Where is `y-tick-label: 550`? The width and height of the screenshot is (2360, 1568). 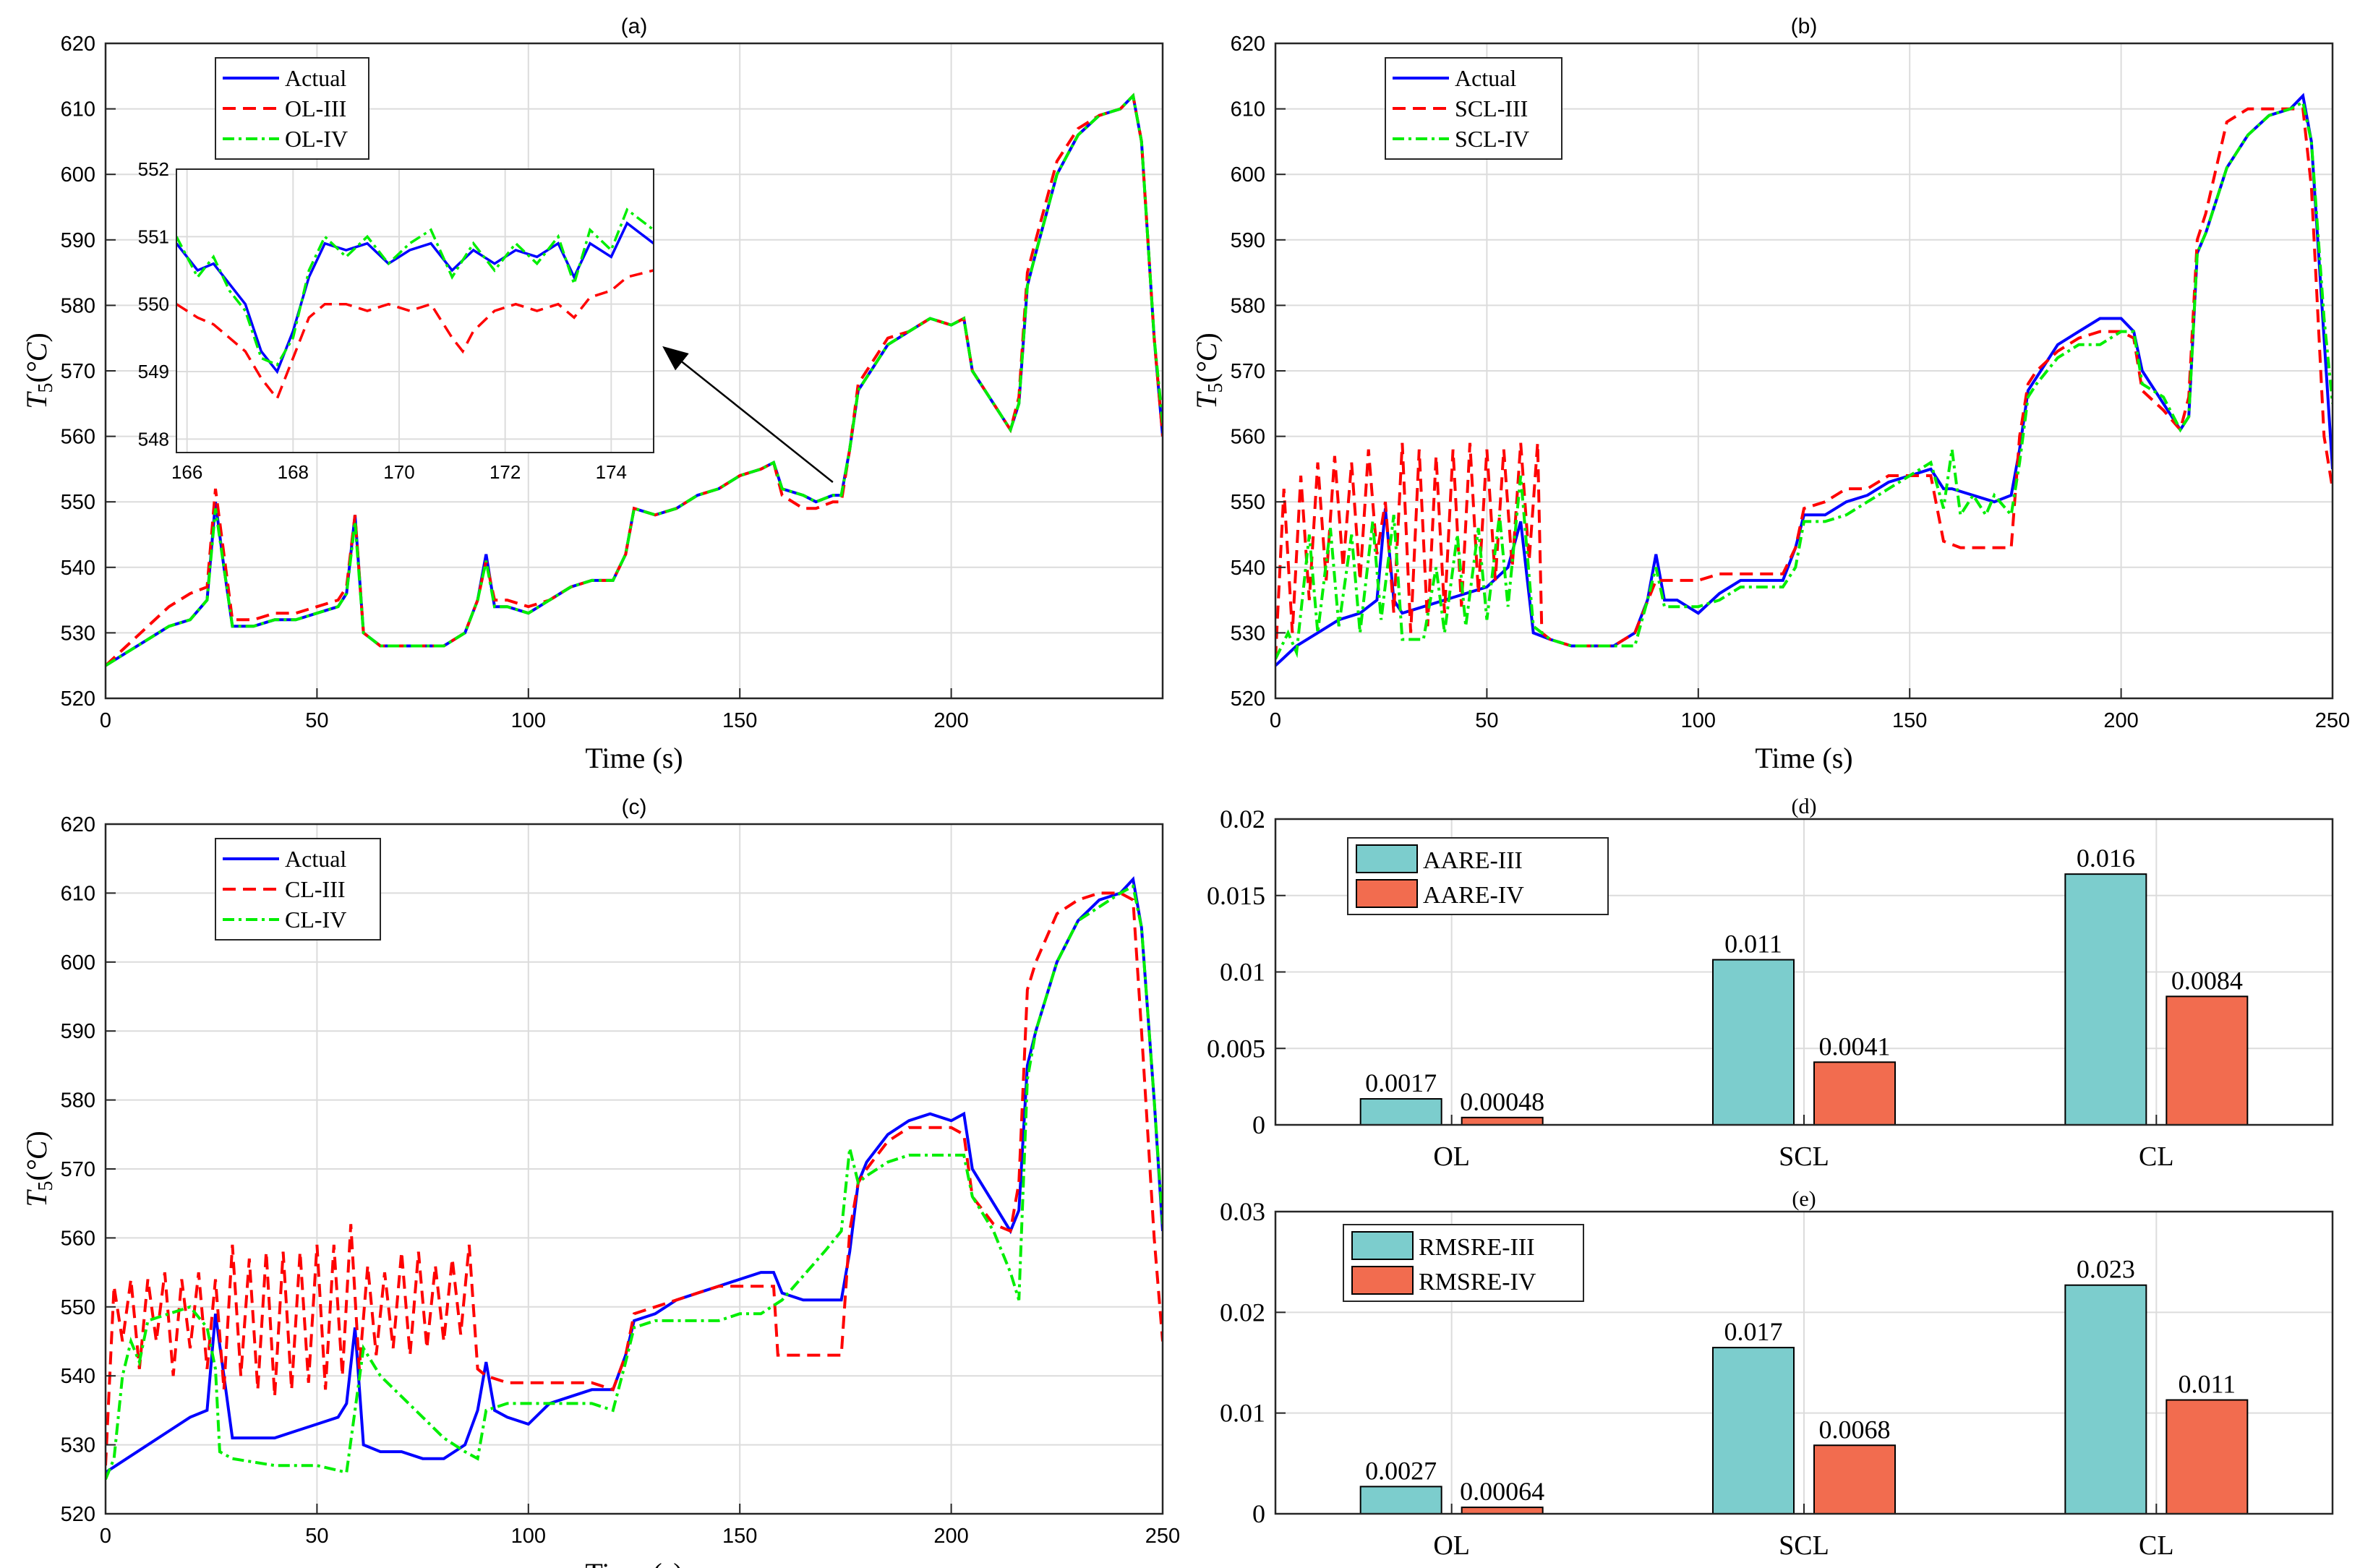 y-tick-label: 550 is located at coordinates (78, 502).